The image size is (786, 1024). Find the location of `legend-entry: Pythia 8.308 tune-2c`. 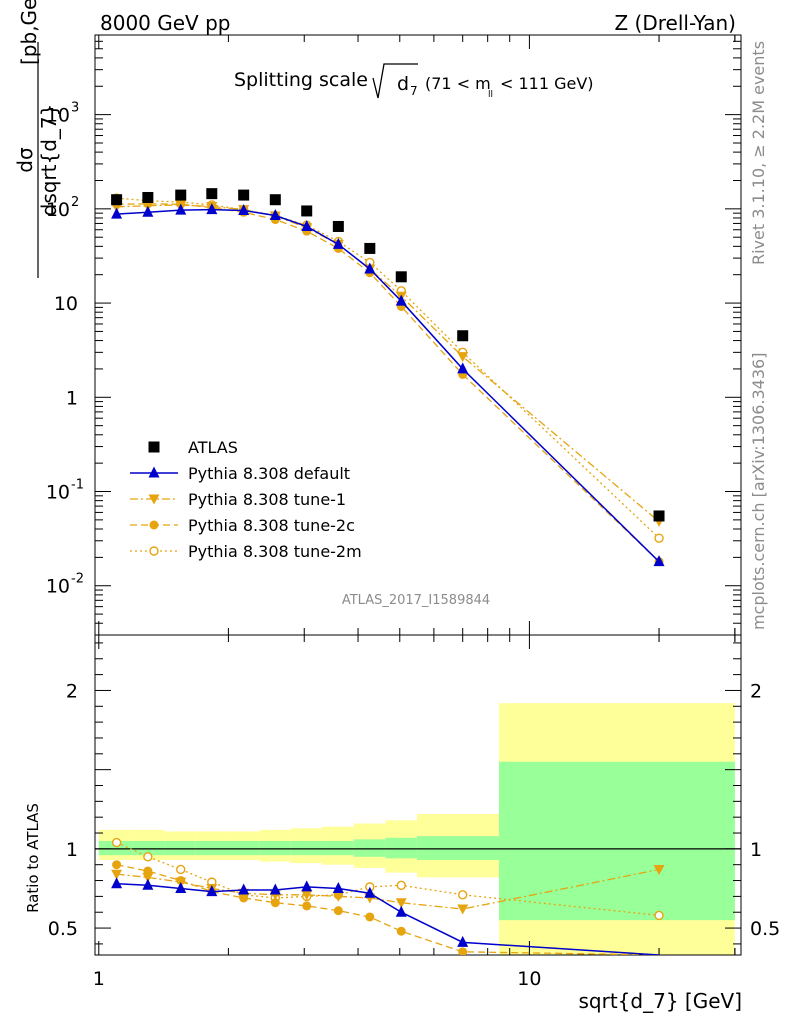

legend-entry: Pythia 8.308 tune-2c is located at coordinates (242, 525).